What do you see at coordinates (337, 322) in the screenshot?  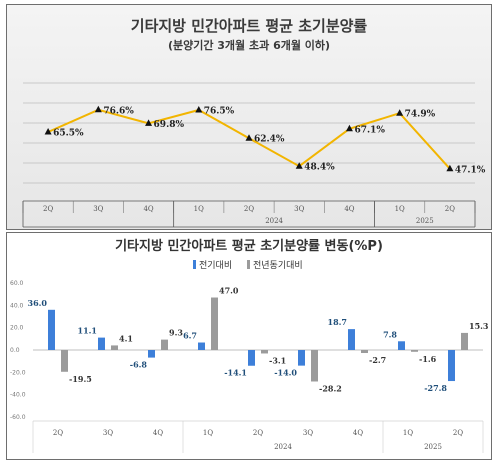 I see `bar-value-label: 18.7` at bounding box center [337, 322].